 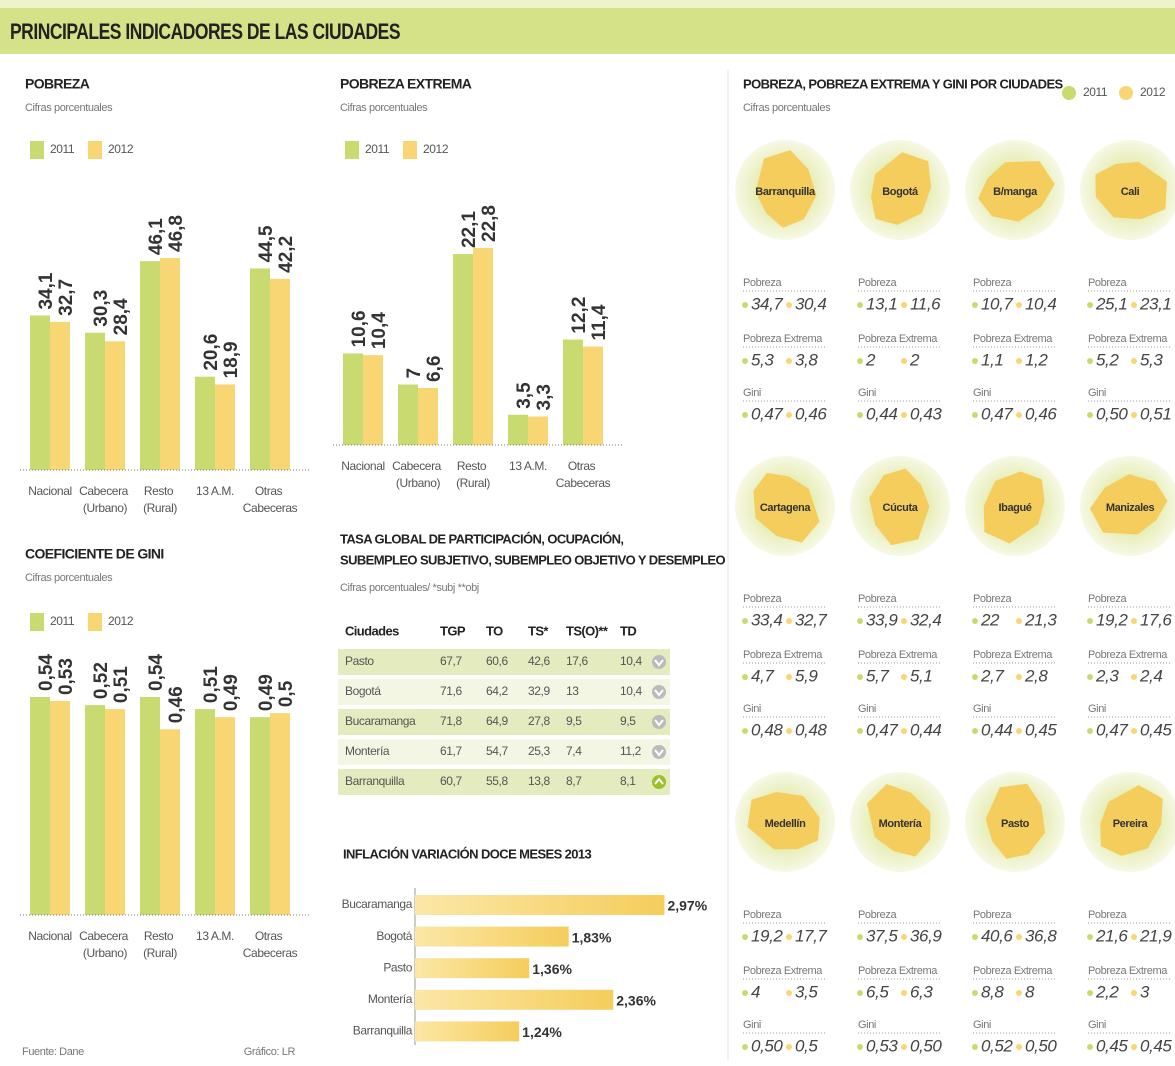 What do you see at coordinates (762, 359) in the screenshot?
I see `city-value: 5,3` at bounding box center [762, 359].